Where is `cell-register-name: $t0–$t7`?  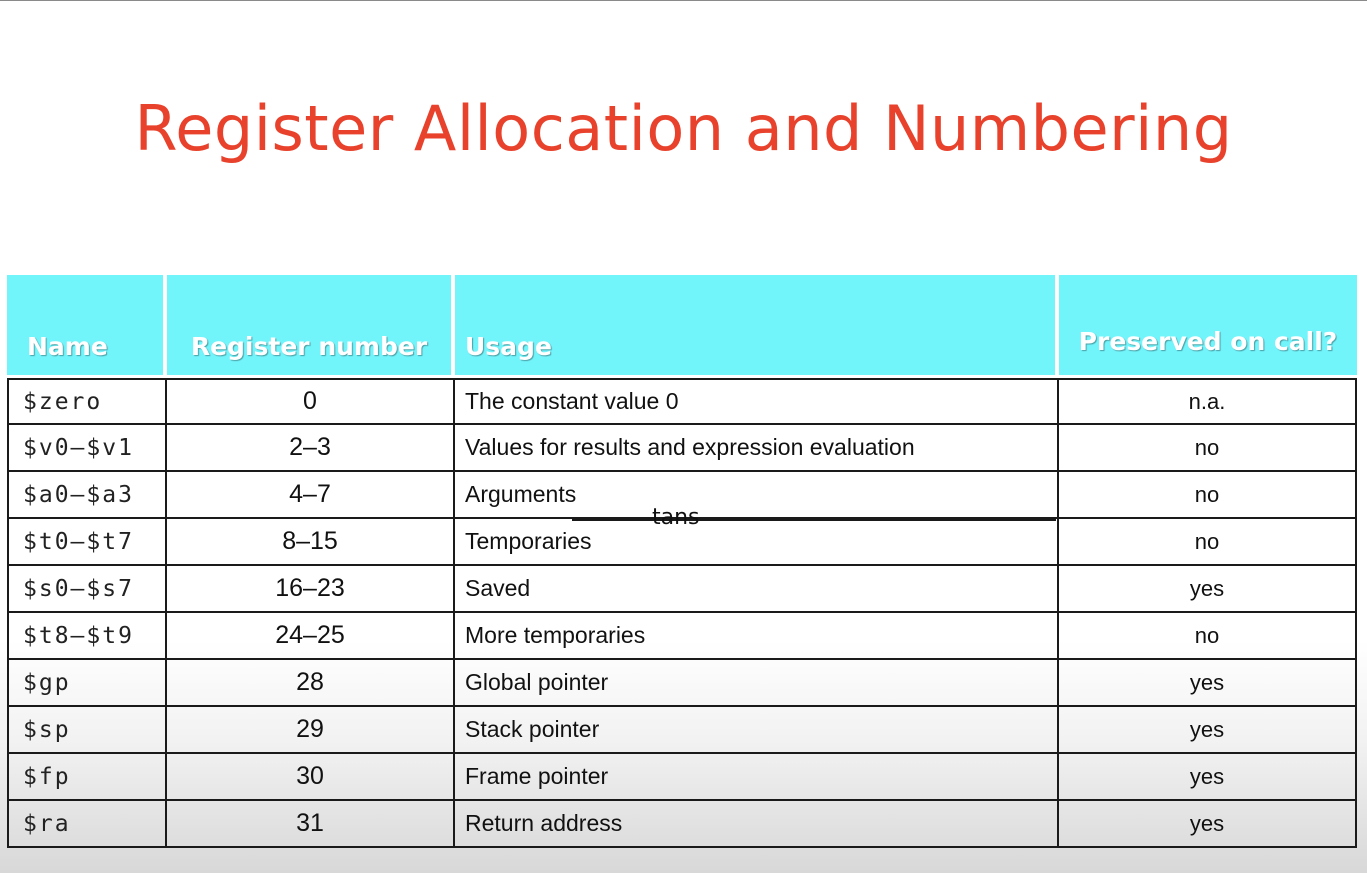
cell-register-name: $t0–$t7 is located at coordinates (87, 542).